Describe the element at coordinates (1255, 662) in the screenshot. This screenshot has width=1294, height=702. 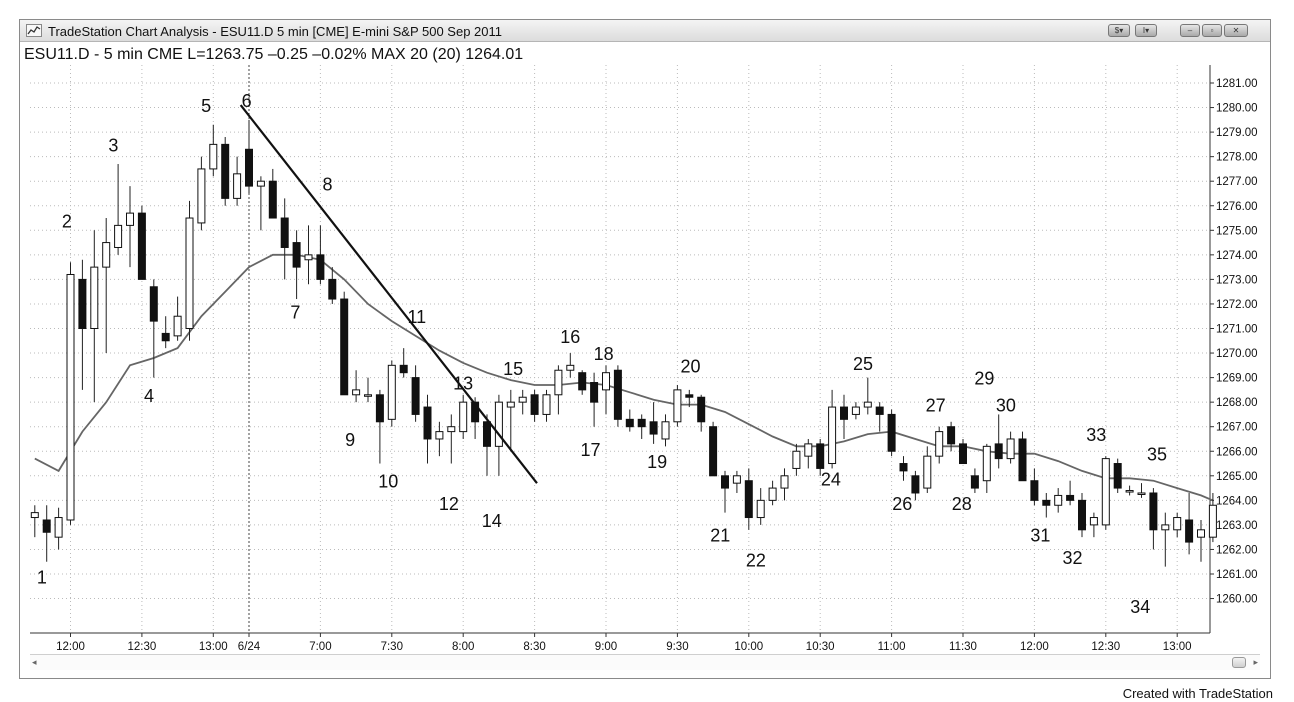
I see `arrow-right-icon: ▸` at that location.